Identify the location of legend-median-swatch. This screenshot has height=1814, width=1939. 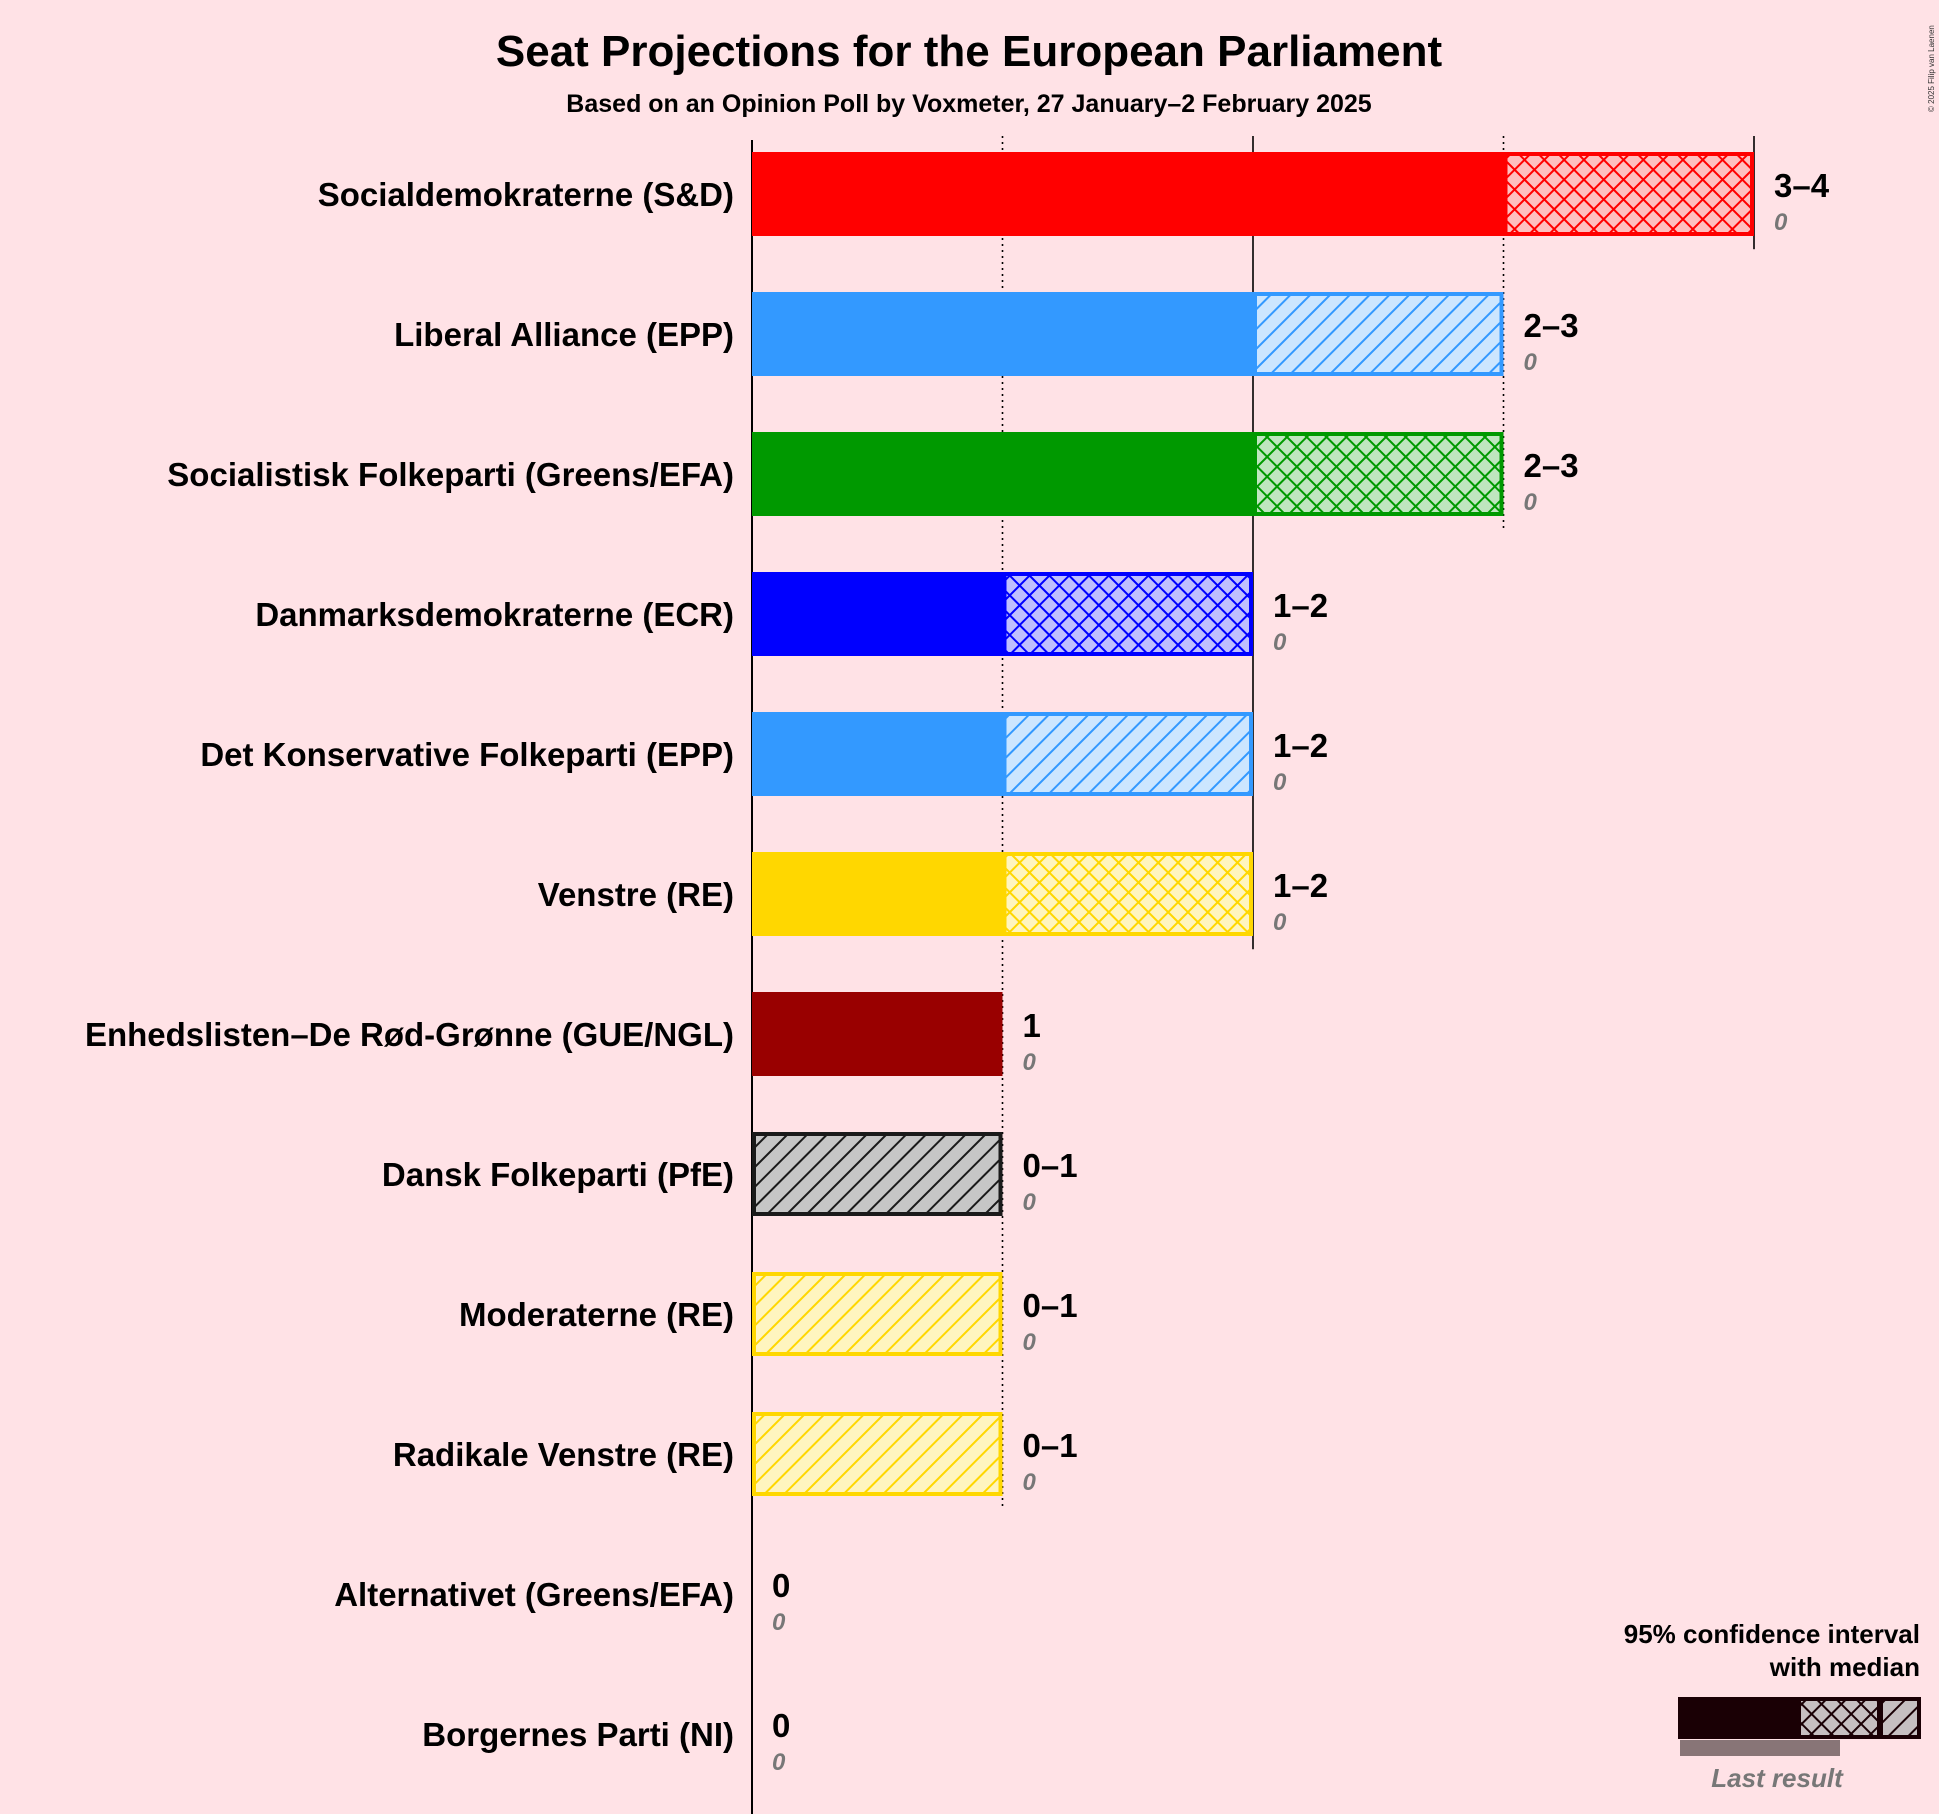
(1738, 1718).